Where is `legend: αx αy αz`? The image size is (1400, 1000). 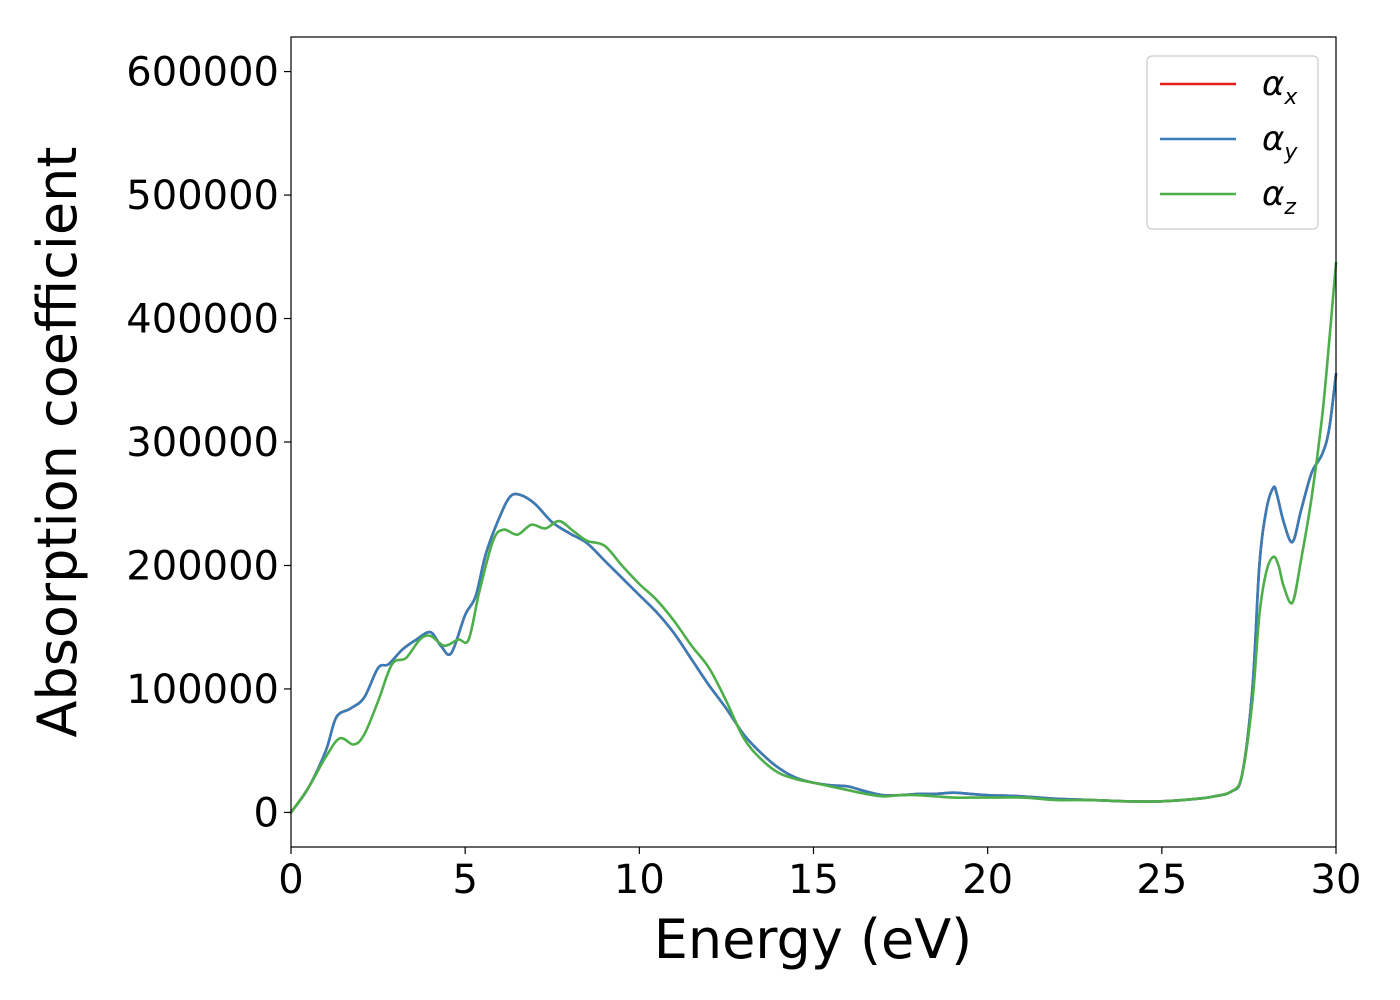
legend: αx αy αz is located at coordinates (1232, 142).